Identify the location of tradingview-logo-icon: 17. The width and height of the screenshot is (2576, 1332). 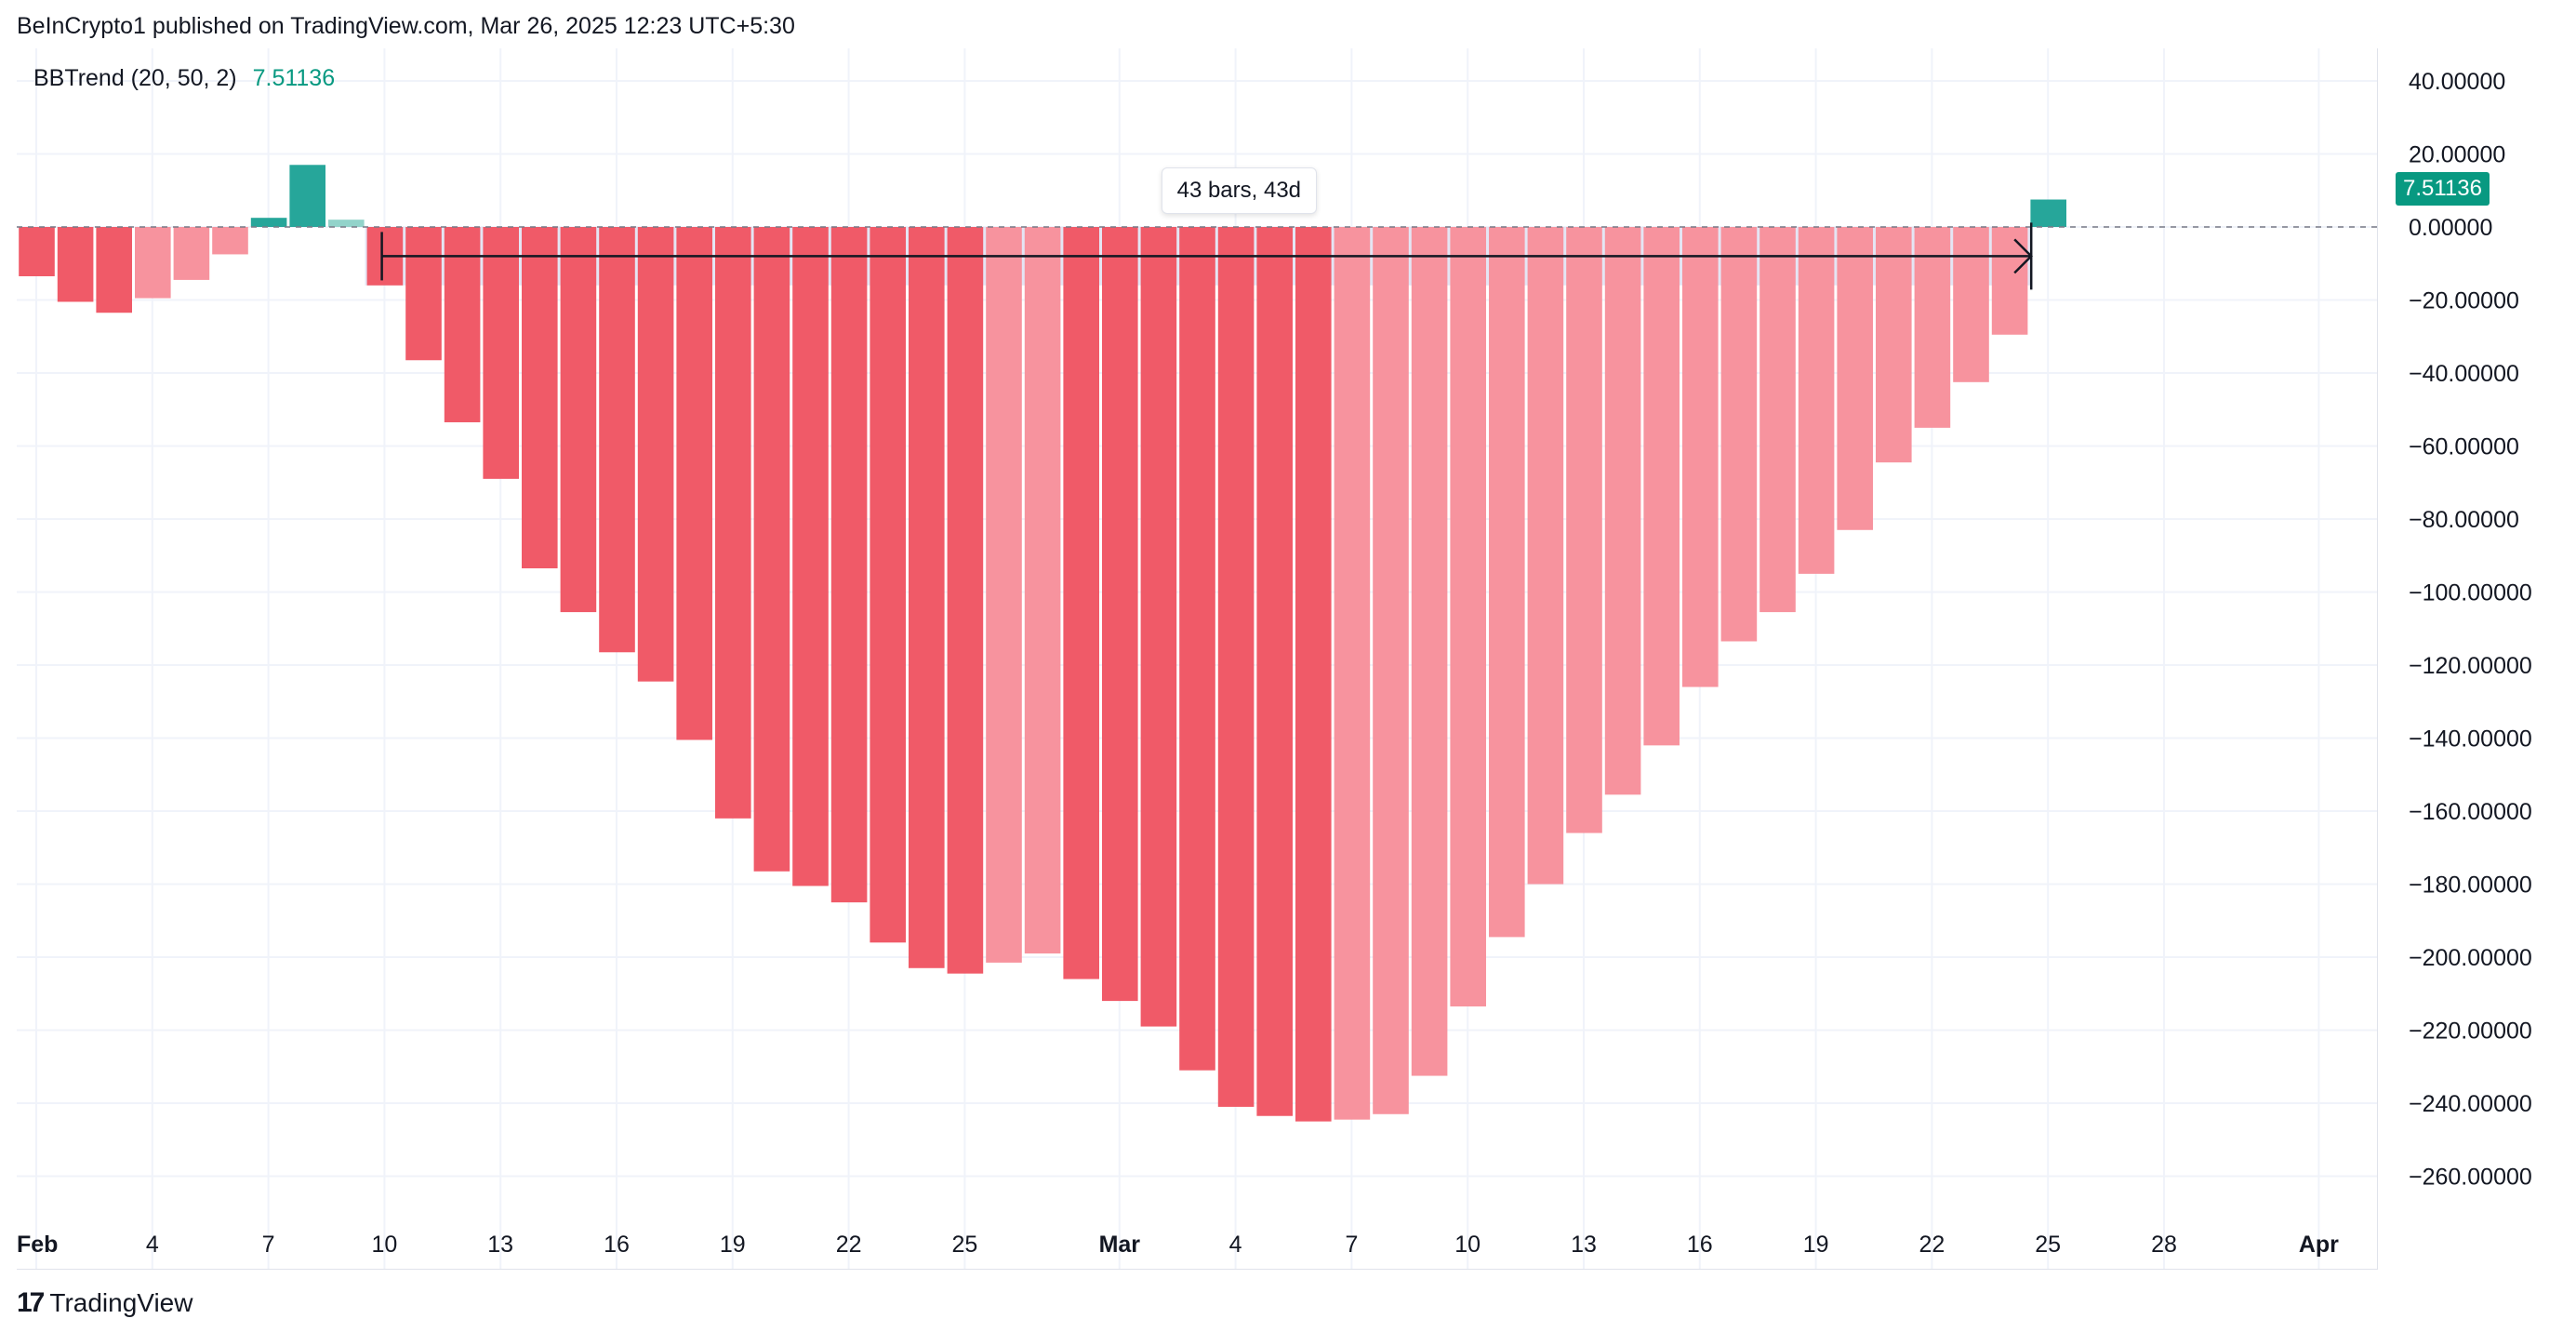
(31, 1302).